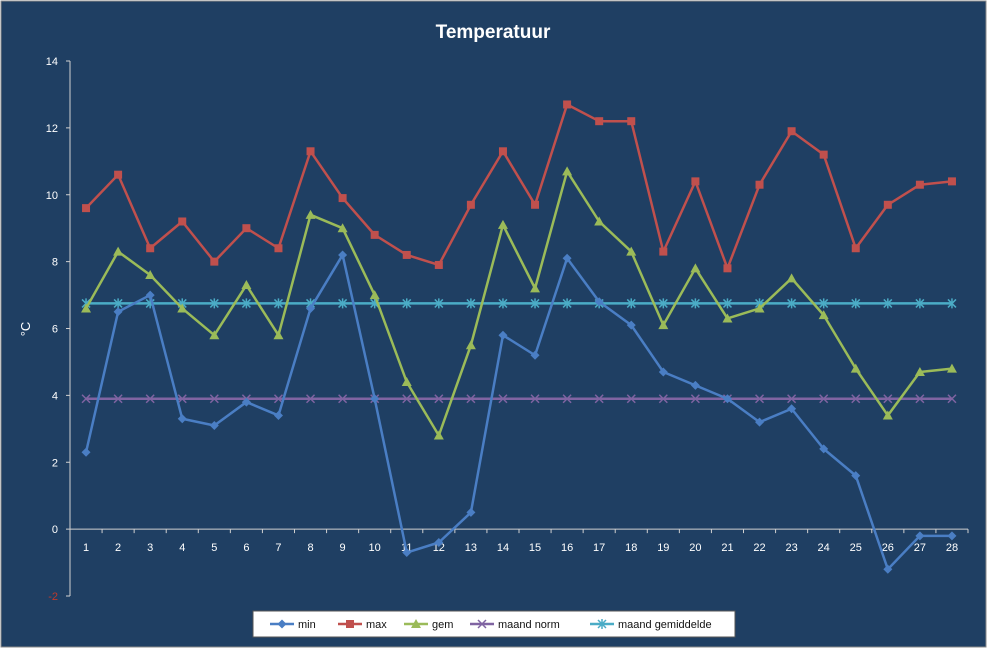 The width and height of the screenshot is (987, 653). What do you see at coordinates (439, 548) in the screenshot?
I see `x-tick-label: 12` at bounding box center [439, 548].